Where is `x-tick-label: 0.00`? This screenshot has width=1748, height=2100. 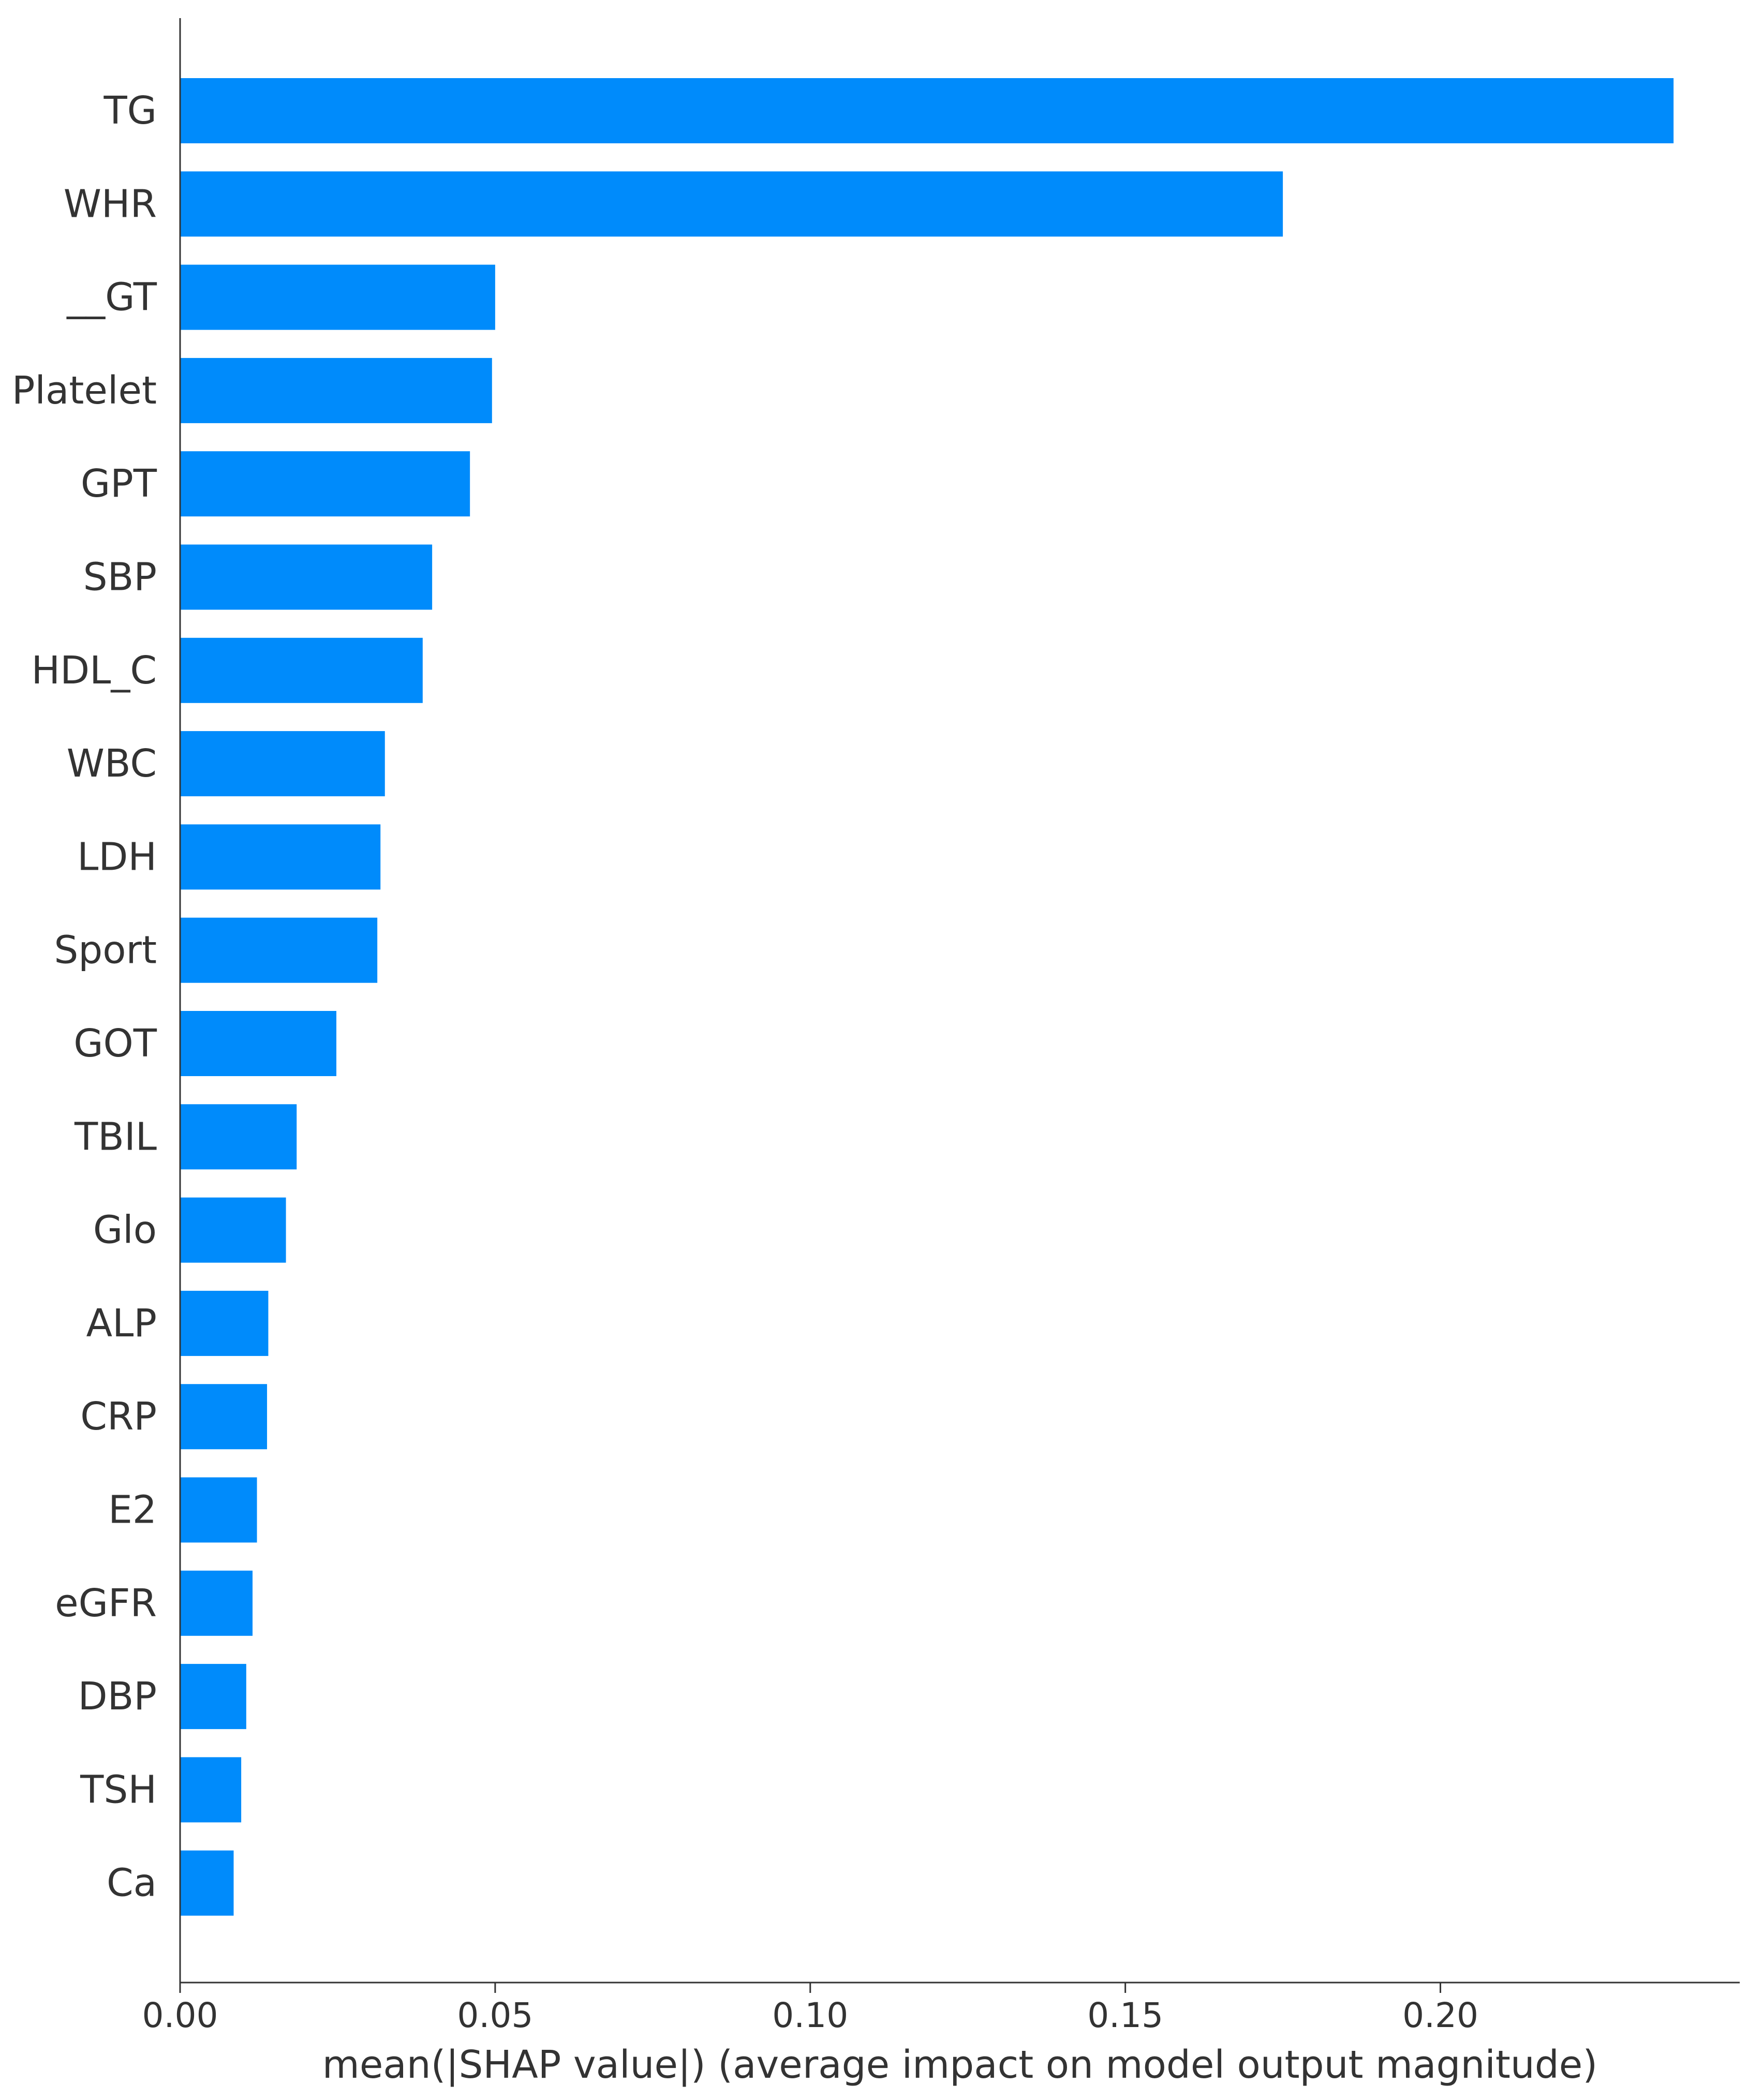 x-tick-label: 0.00 is located at coordinates (180, 2015).